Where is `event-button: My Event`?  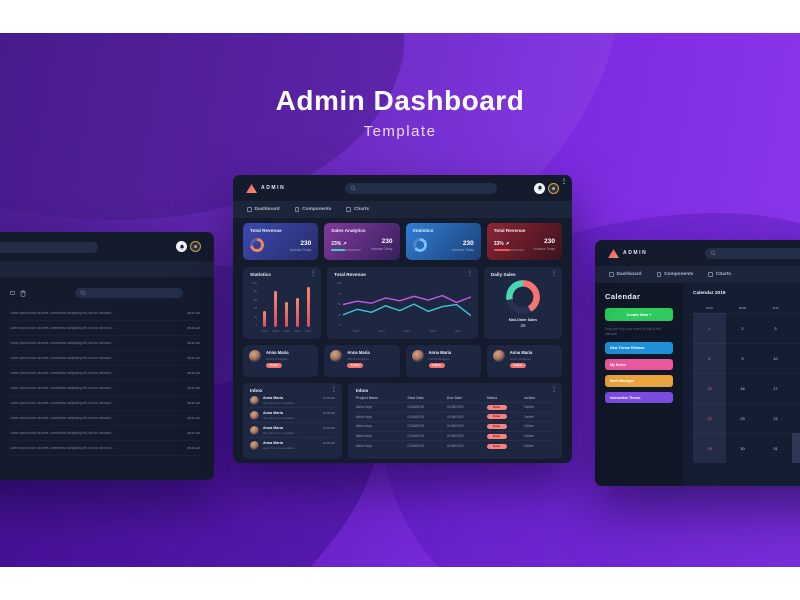 event-button: My Event is located at coordinates (639, 364).